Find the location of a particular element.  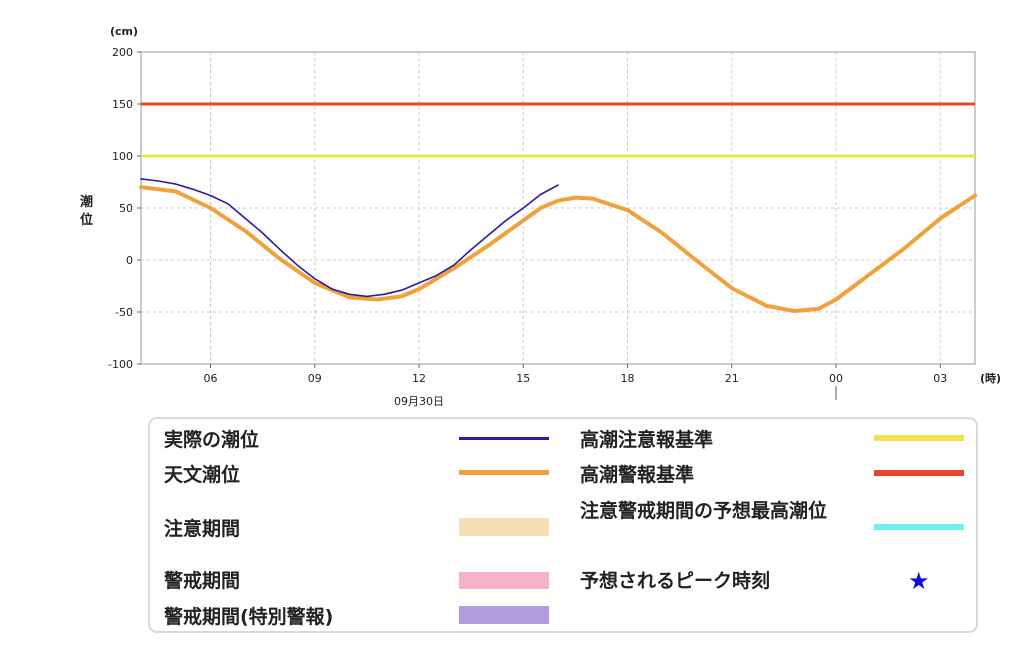

legend-label-advisory-level: 高潮注意報基準 is located at coordinates (647, 440).